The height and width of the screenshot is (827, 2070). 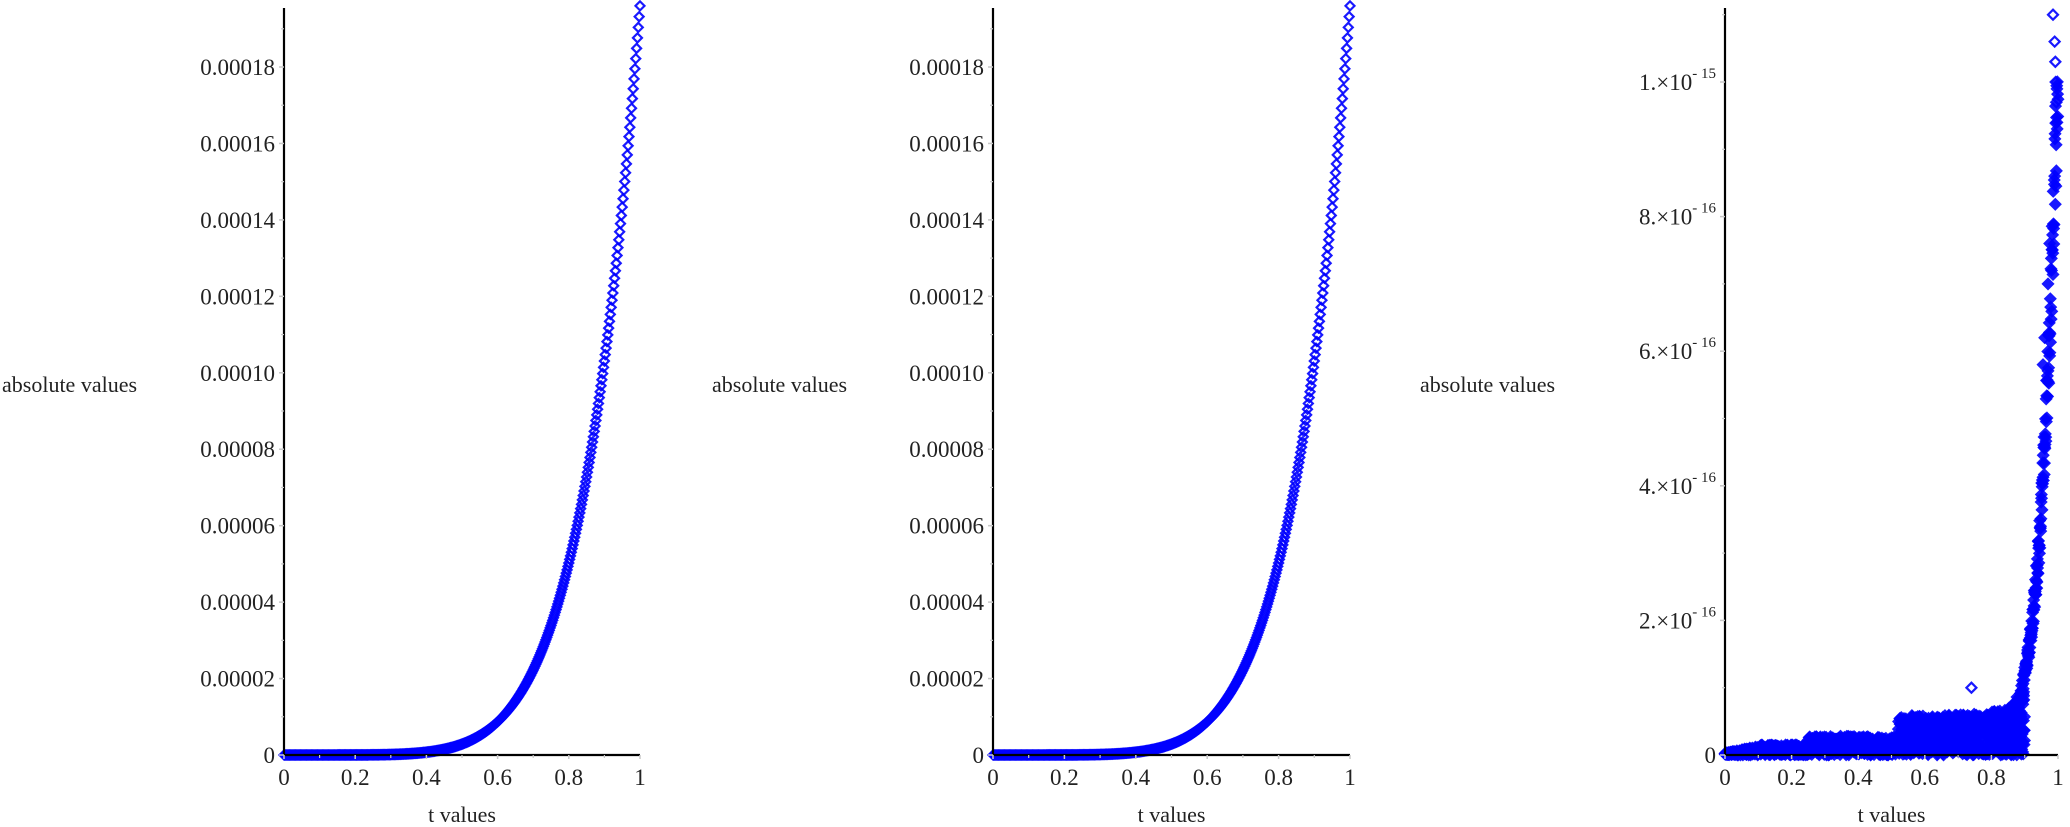 What do you see at coordinates (1677, 215) in the screenshot?
I see `y-tick-label: 8.×10- 16` at bounding box center [1677, 215].